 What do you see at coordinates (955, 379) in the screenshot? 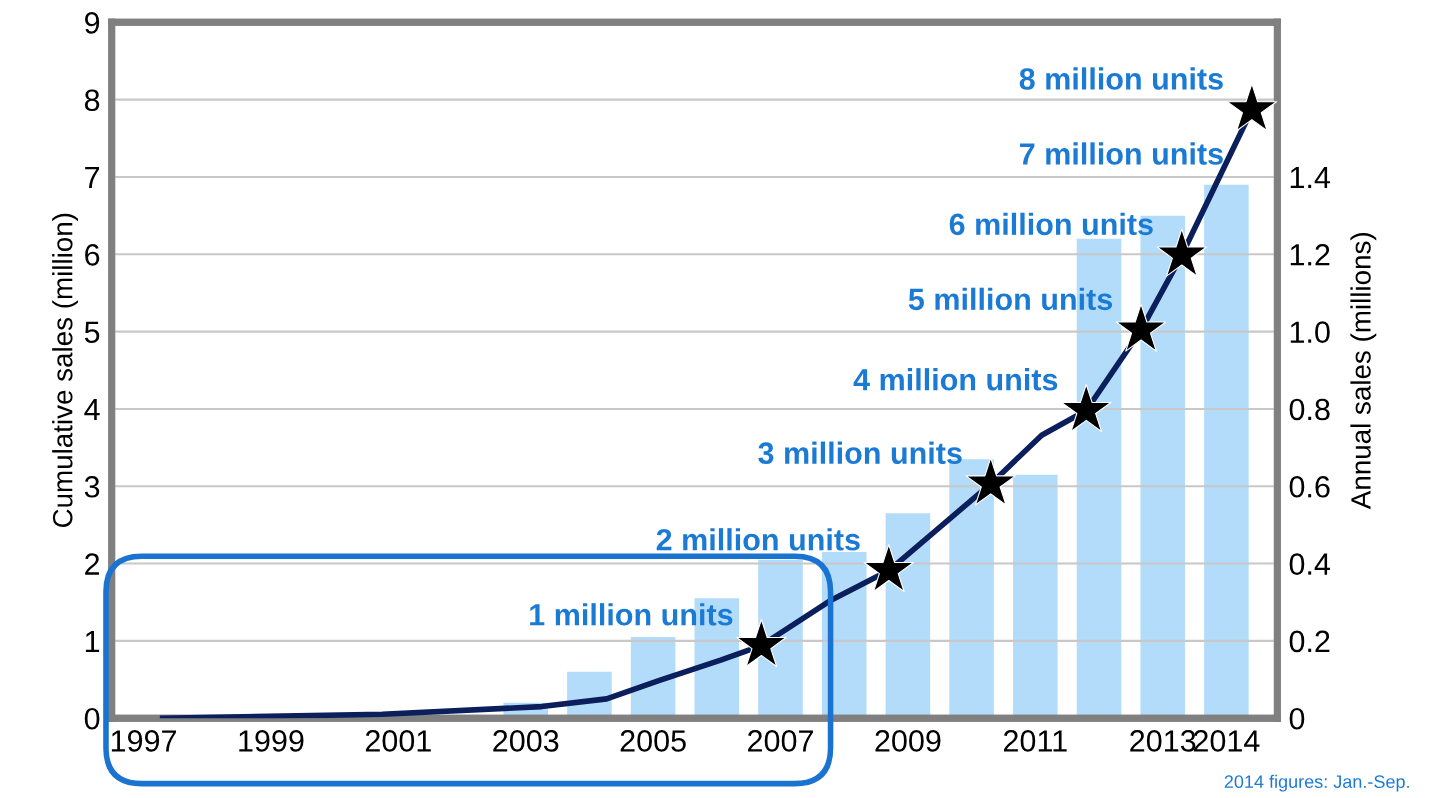
I see `annotation: 4 million units` at bounding box center [955, 379].